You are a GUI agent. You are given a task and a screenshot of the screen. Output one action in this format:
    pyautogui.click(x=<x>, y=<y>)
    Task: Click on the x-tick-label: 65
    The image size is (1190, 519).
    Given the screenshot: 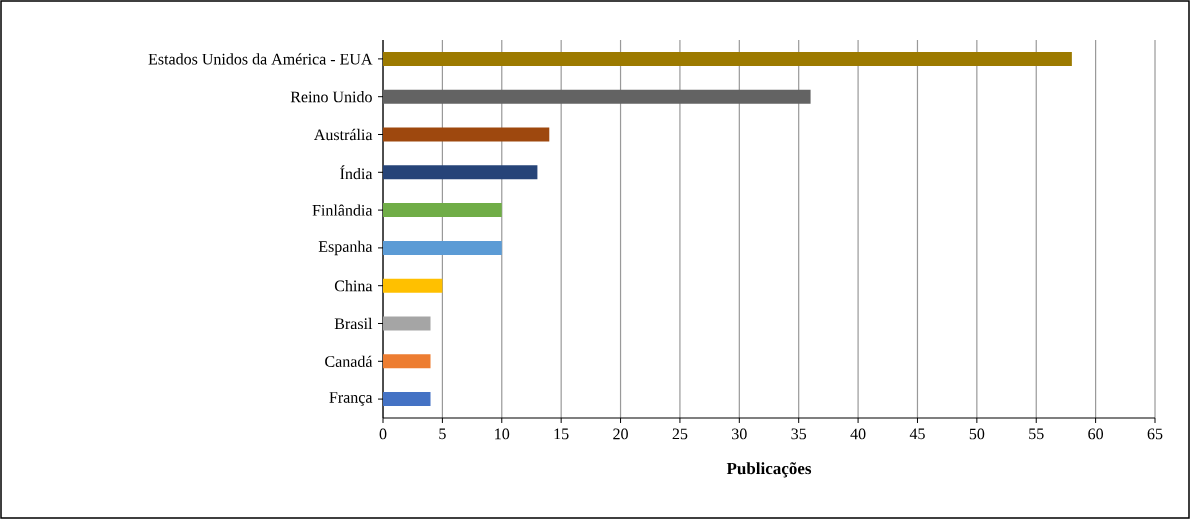 What is the action you would take?
    pyautogui.click(x=1155, y=434)
    